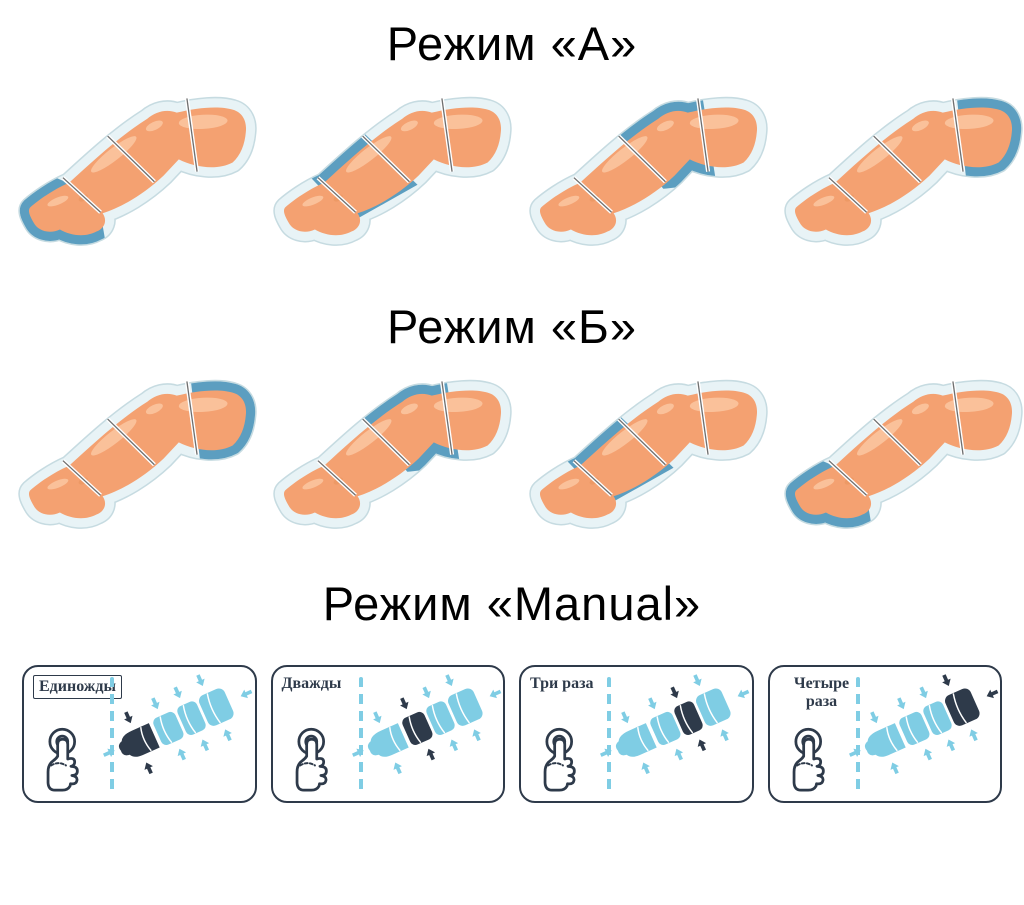  What do you see at coordinates (512, 43) in the screenshot?
I see `mode-a-title: Режим «А»` at bounding box center [512, 43].